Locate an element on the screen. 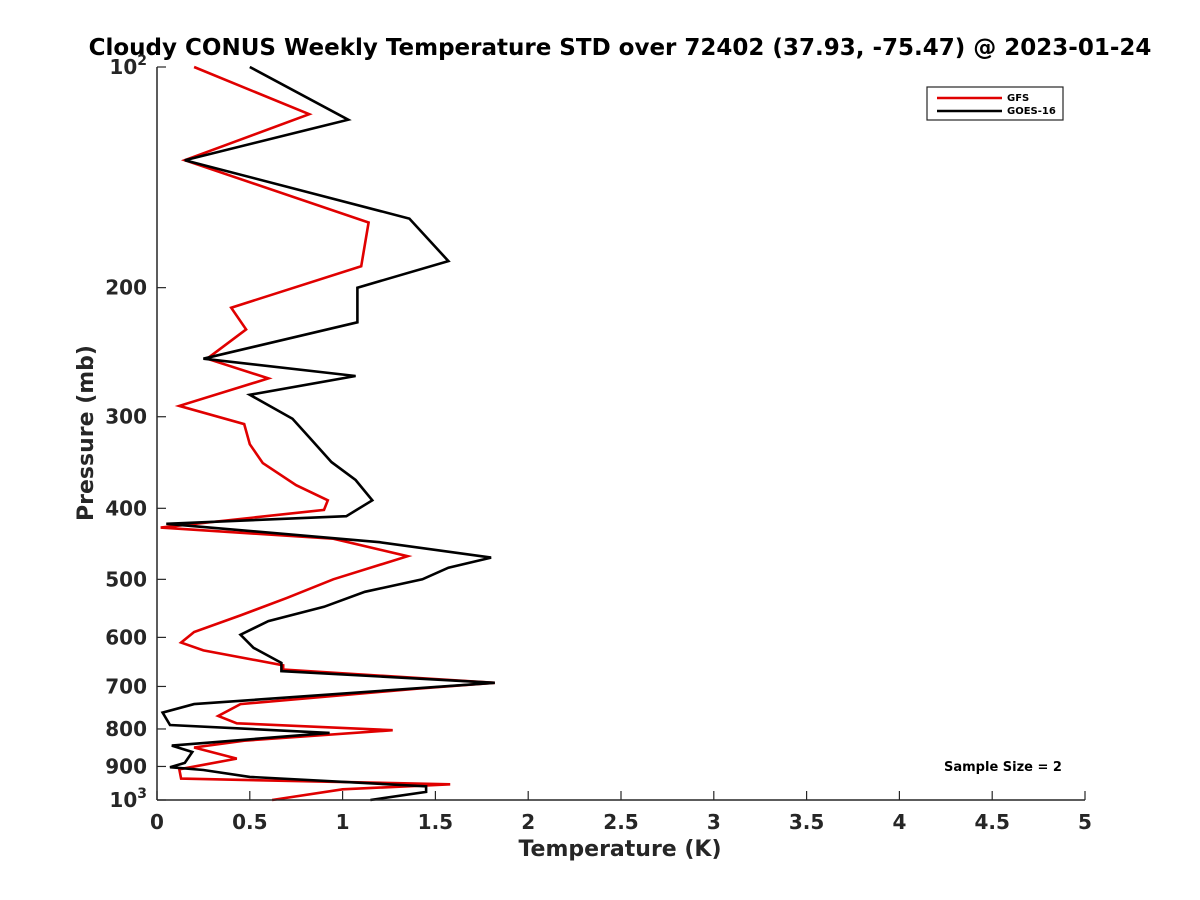 The image size is (1200, 900). x-tick-label: 5 is located at coordinates (1085, 822).